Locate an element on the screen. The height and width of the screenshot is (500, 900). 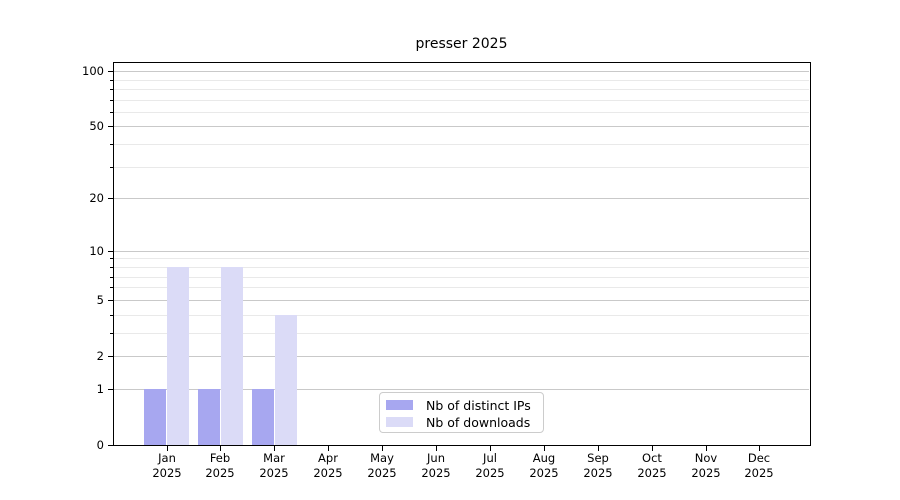
month-name: Apr is located at coordinates (328, 458).